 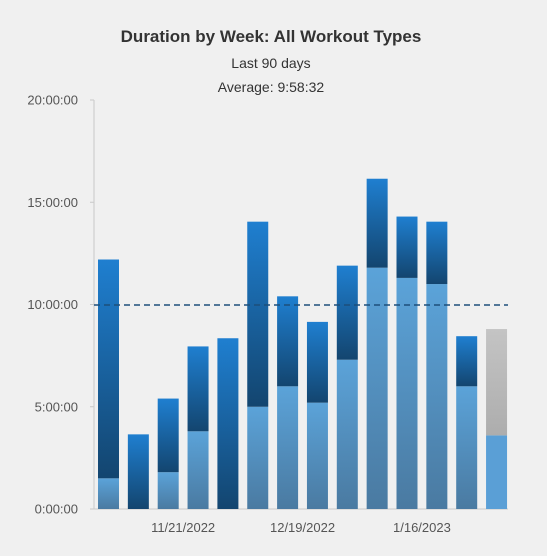 I want to click on x-axis-ticks: 11/21/2022 12/19/2022 1/16/2023, so click(x=301, y=527).